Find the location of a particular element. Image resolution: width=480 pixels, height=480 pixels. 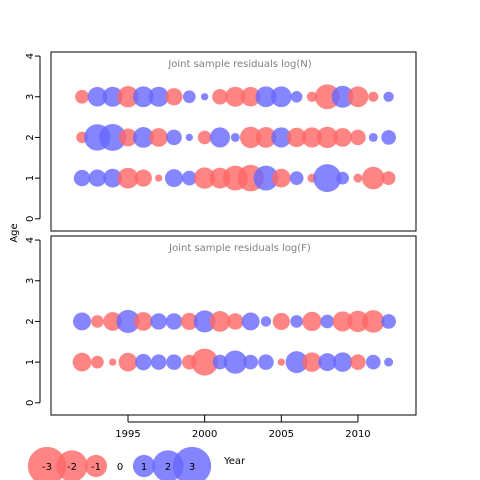

panel-log-n-title: Joint sample residuals log(N) is located at coordinates (239, 64).